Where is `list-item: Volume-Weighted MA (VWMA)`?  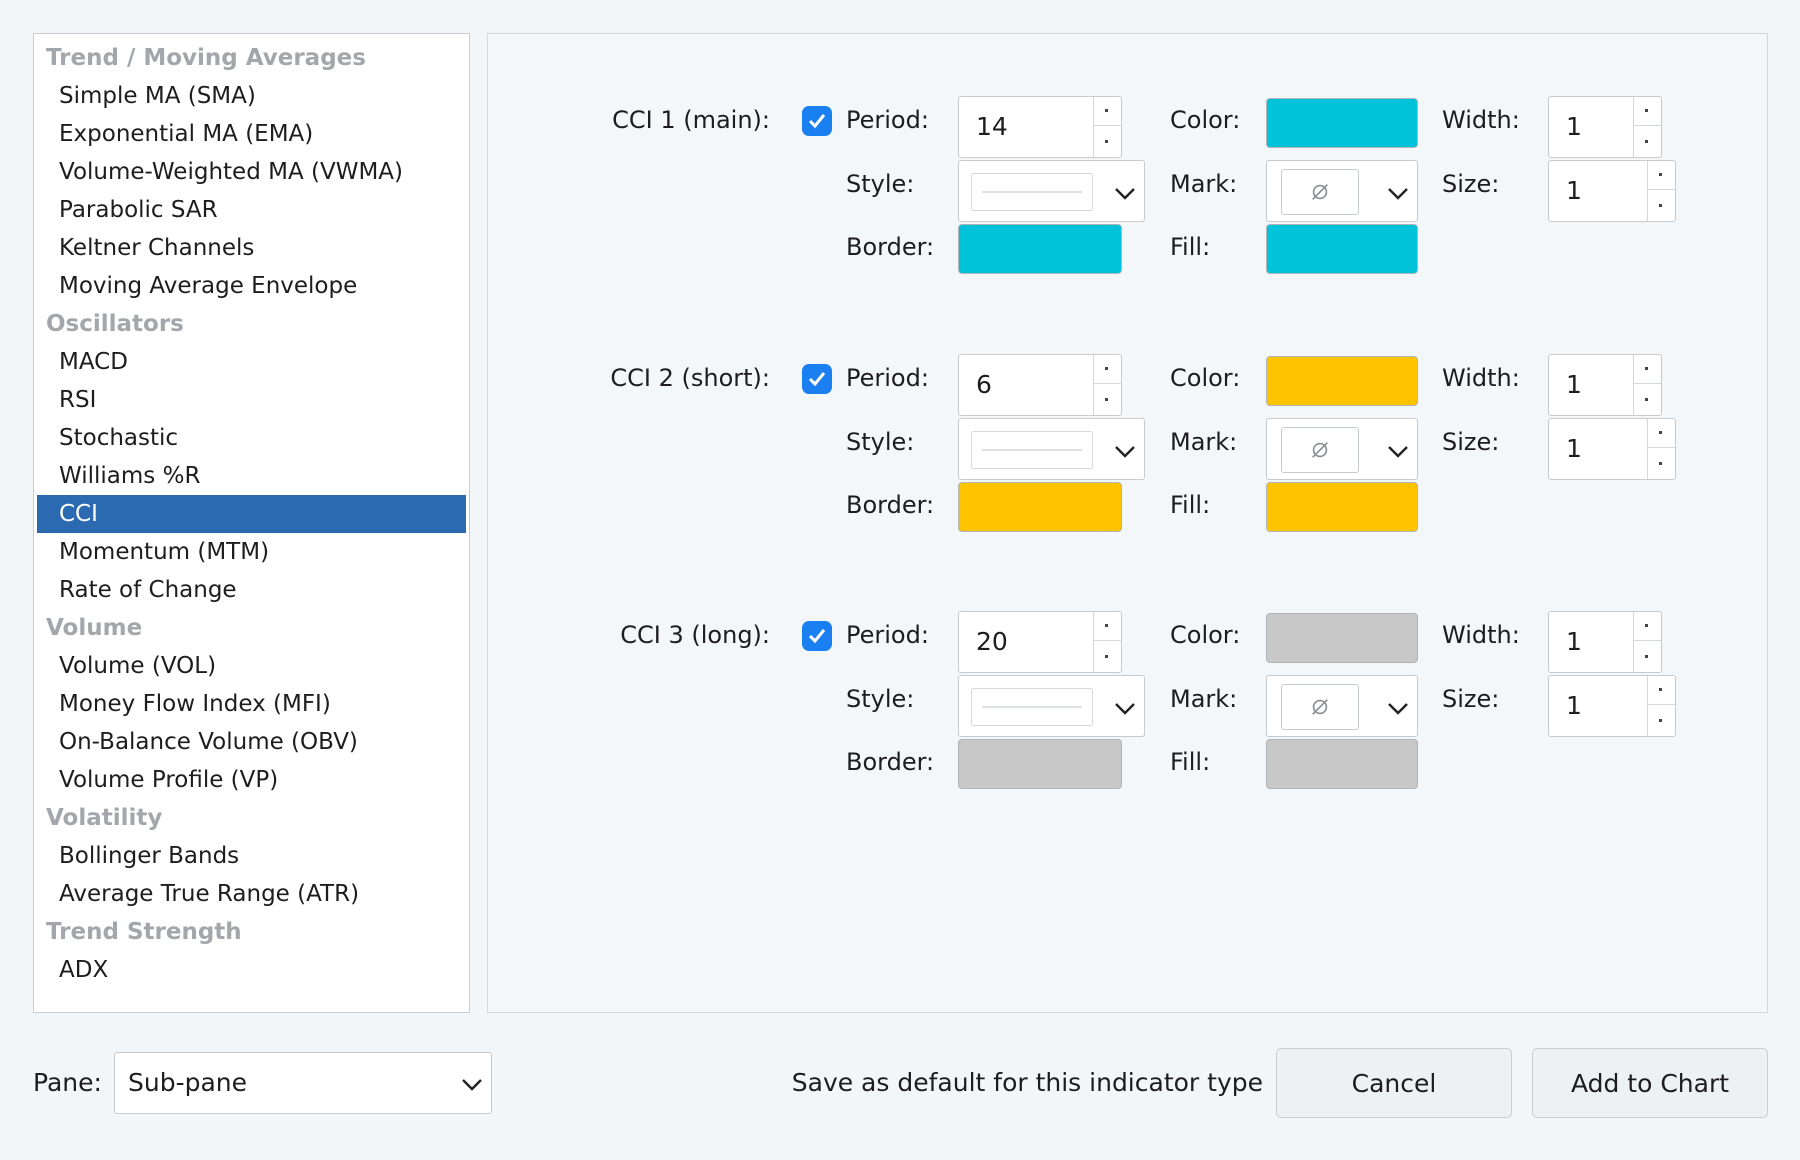
list-item: Volume-Weighted MA (VWMA) is located at coordinates (231, 172).